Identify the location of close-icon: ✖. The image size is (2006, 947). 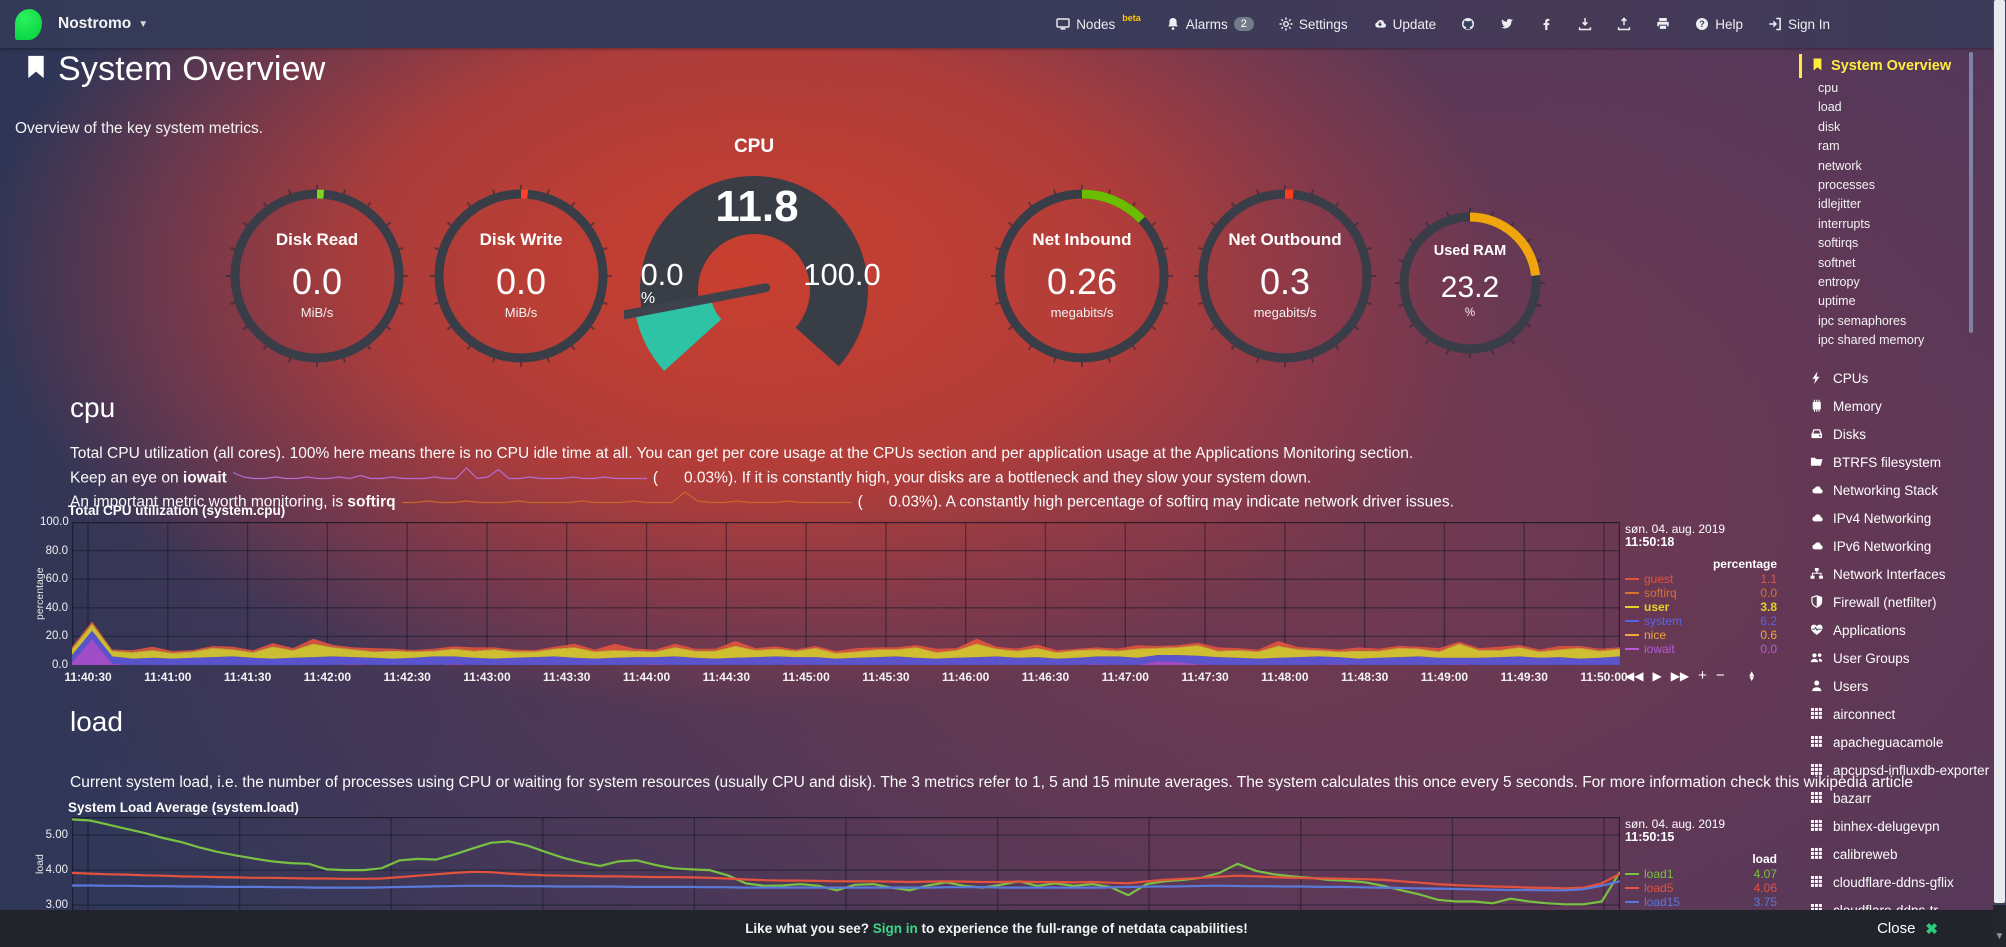
(1931, 929).